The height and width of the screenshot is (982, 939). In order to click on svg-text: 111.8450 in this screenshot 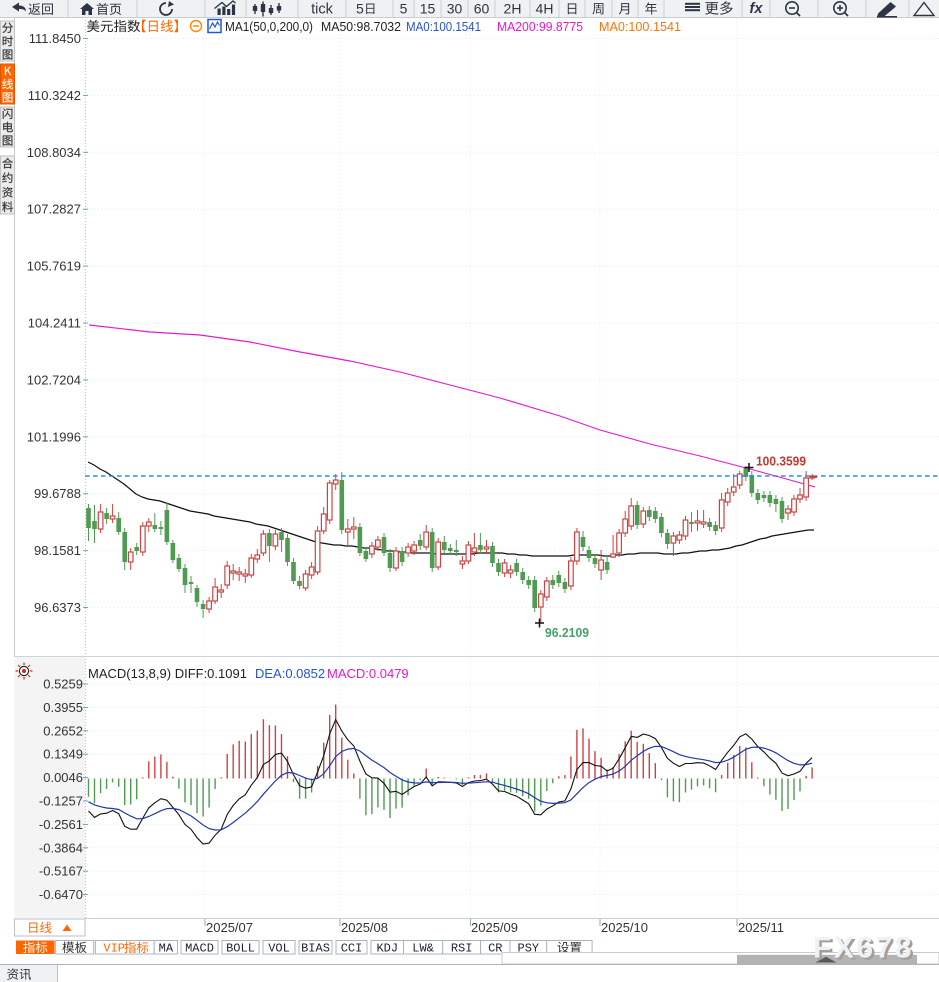, I will do `click(55, 38)`.